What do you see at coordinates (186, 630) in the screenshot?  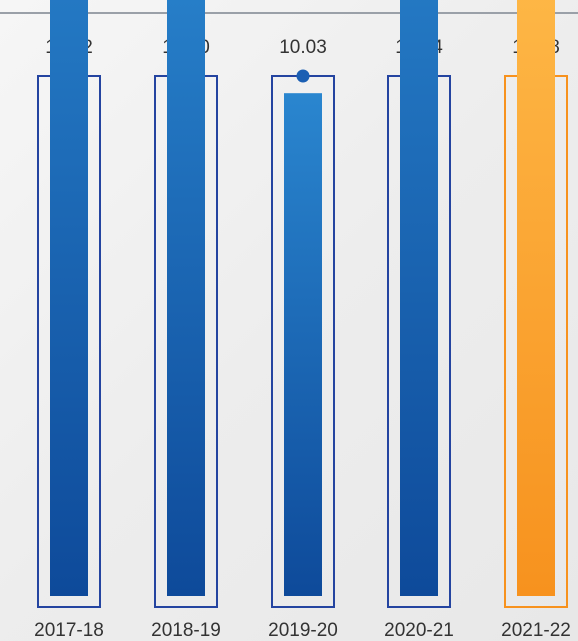 I see `category-label-2018-19: 2018-19` at bounding box center [186, 630].